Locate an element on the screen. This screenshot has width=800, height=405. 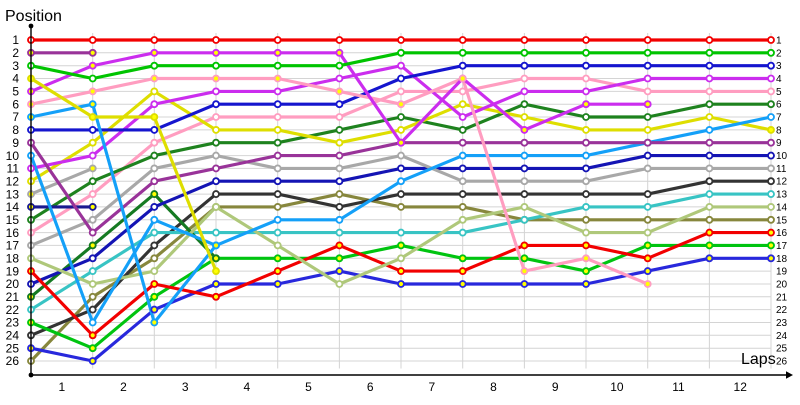
svg-text: Position is located at coordinates (33, 16).